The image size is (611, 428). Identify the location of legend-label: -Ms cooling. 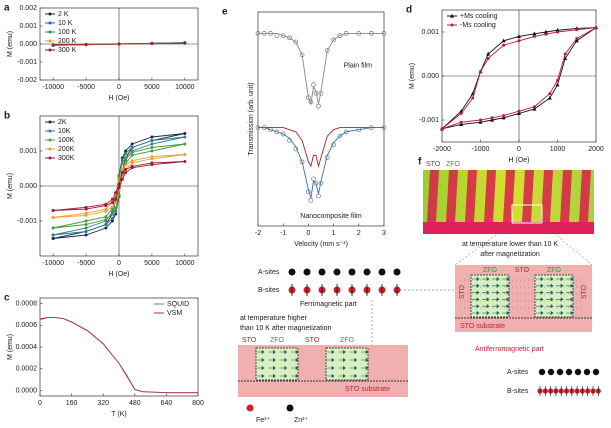
(478, 25).